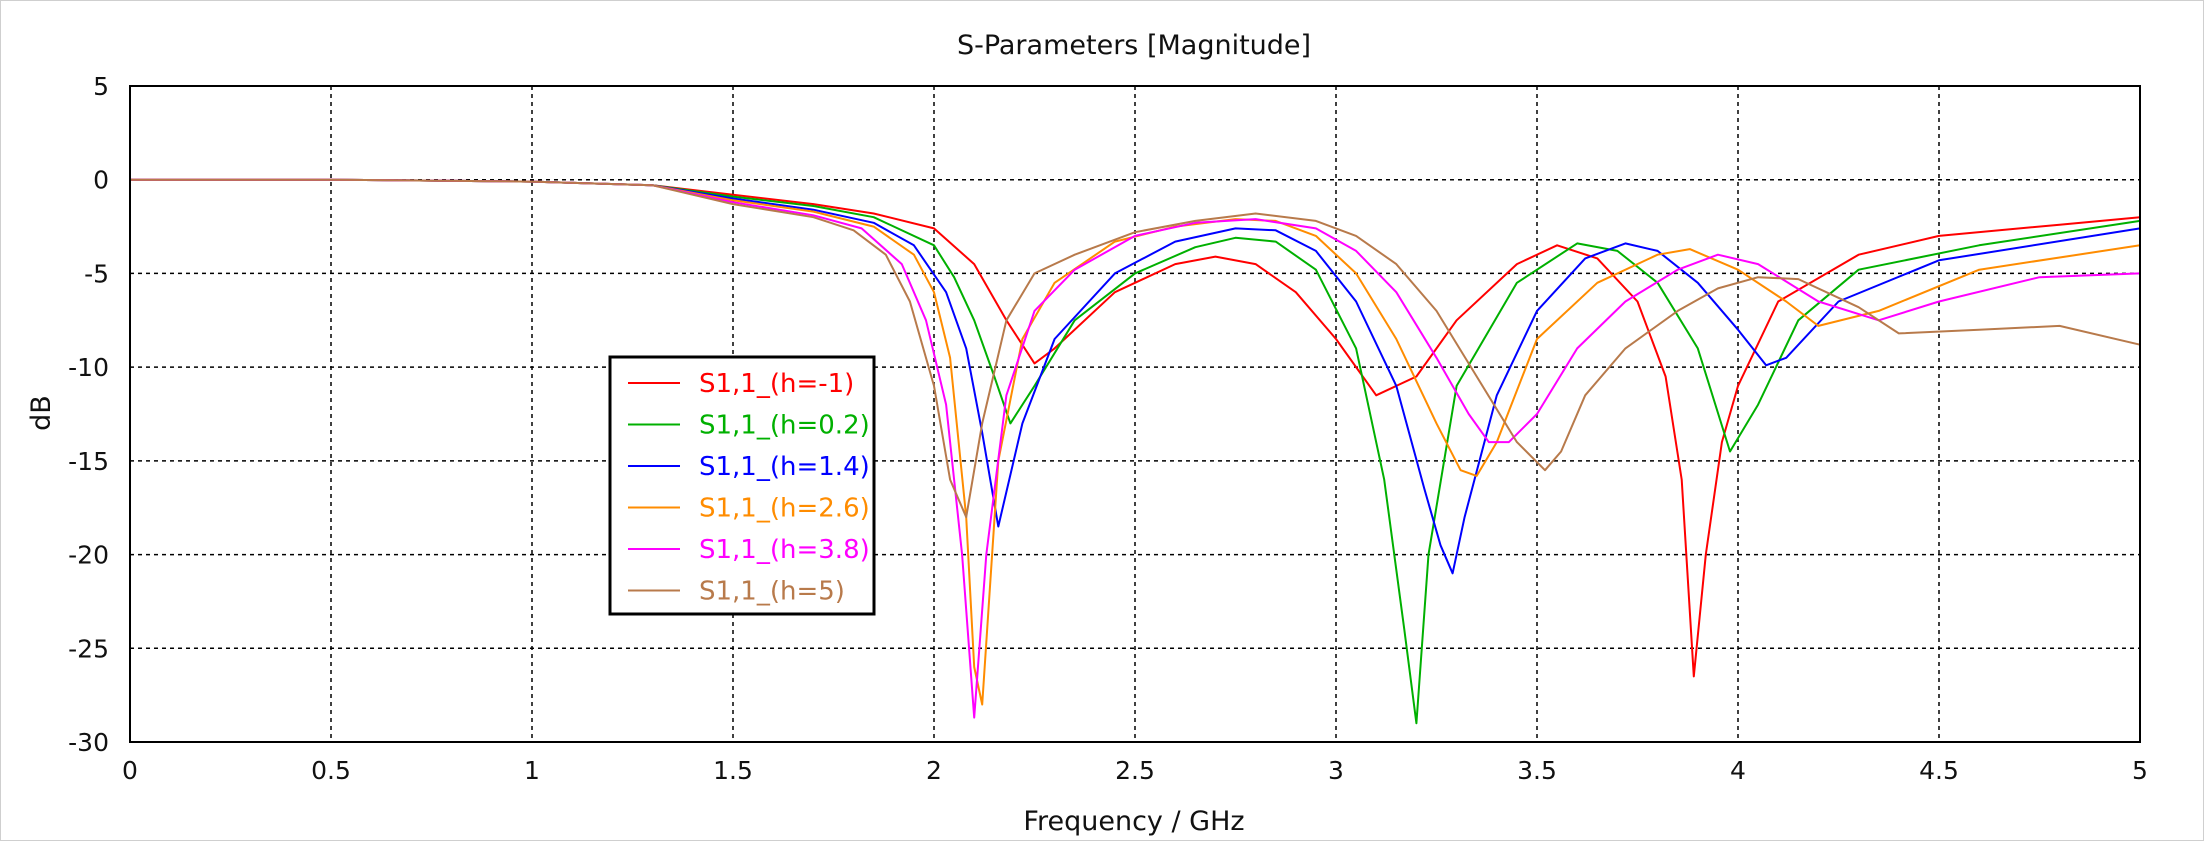 This screenshot has height=842, width=2204. I want to click on x-tick-label: 4.5, so click(1939, 770).